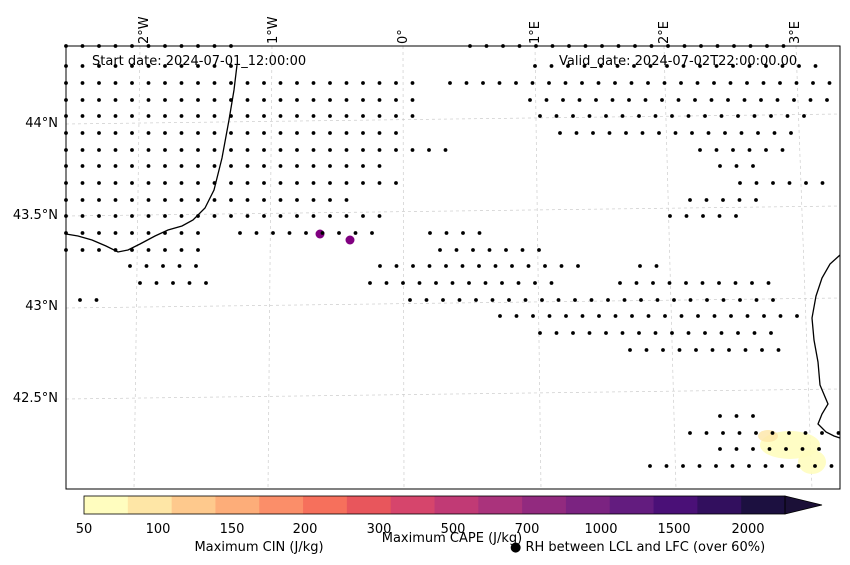  What do you see at coordinates (158, 529) in the screenshot?
I see `colorbar-tick: 100` at bounding box center [158, 529].